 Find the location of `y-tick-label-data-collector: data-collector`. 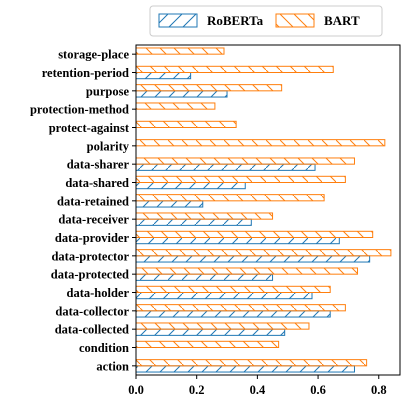

y-tick-label-data-collector: data-collector is located at coordinates (92, 311).